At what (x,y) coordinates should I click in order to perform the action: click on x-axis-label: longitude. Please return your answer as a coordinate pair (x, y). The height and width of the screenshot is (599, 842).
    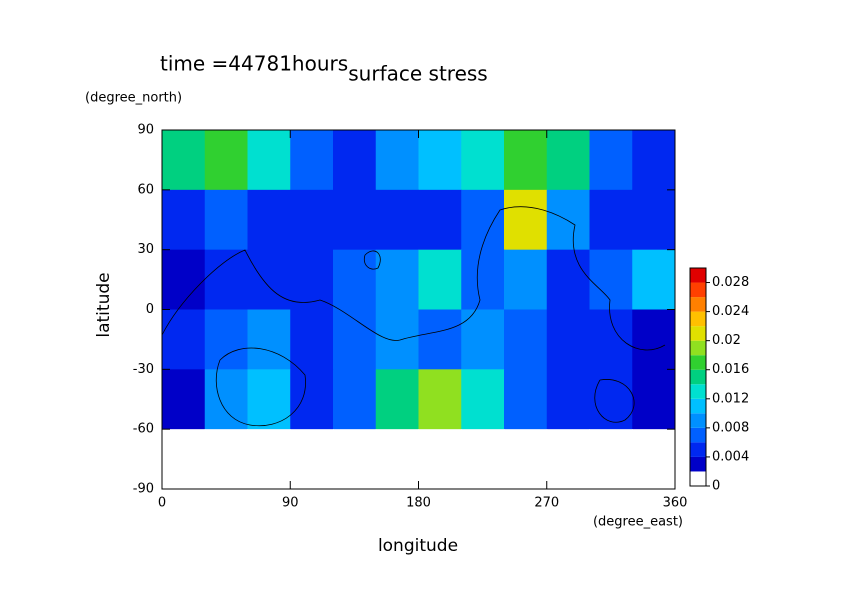
    Looking at the image, I should click on (418, 546).